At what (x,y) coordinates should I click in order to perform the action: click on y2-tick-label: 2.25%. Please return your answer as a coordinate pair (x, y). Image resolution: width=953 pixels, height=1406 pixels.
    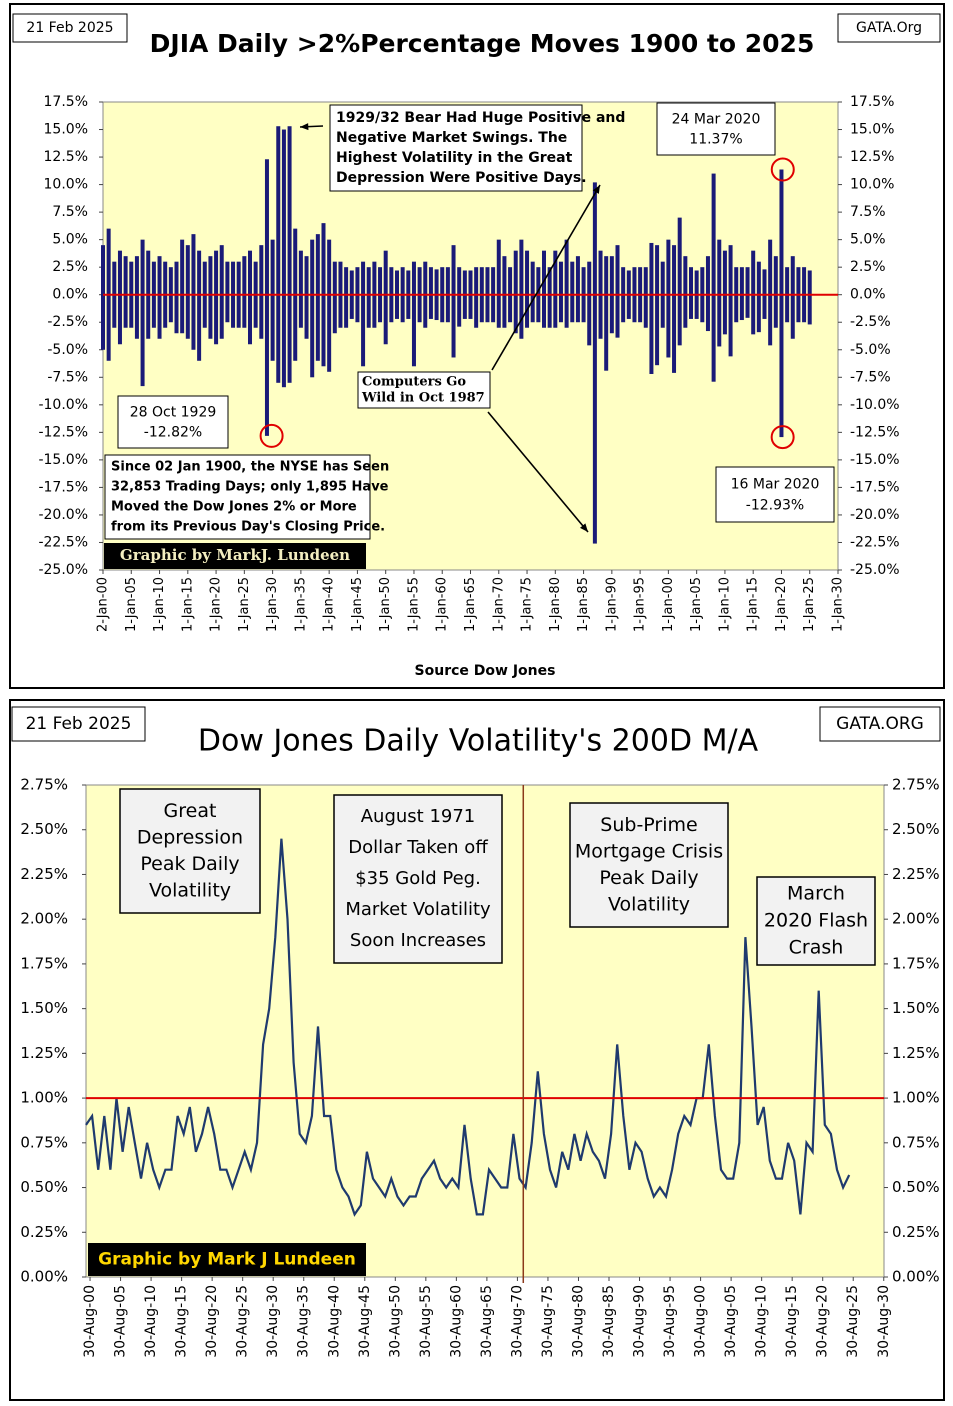
    Looking at the image, I should click on (916, 874).